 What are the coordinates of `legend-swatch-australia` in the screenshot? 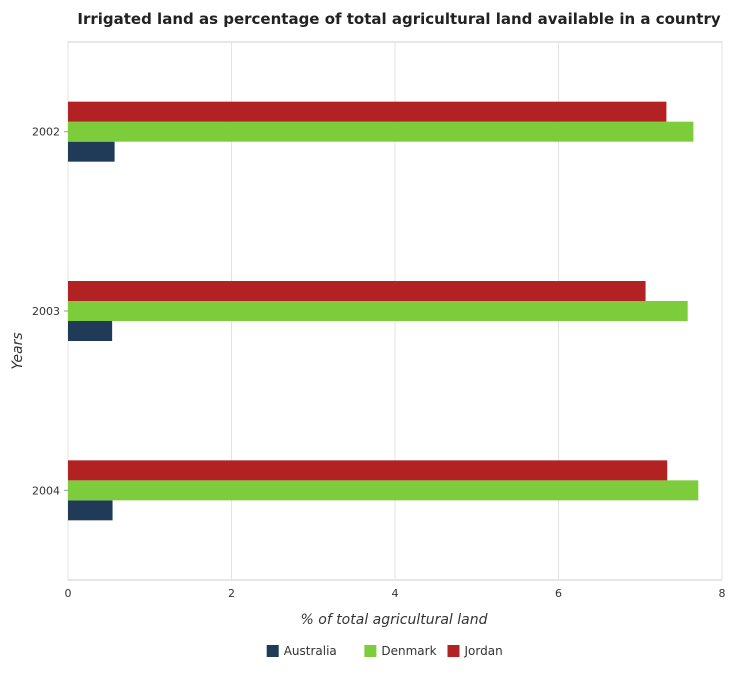 It's located at (272, 651).